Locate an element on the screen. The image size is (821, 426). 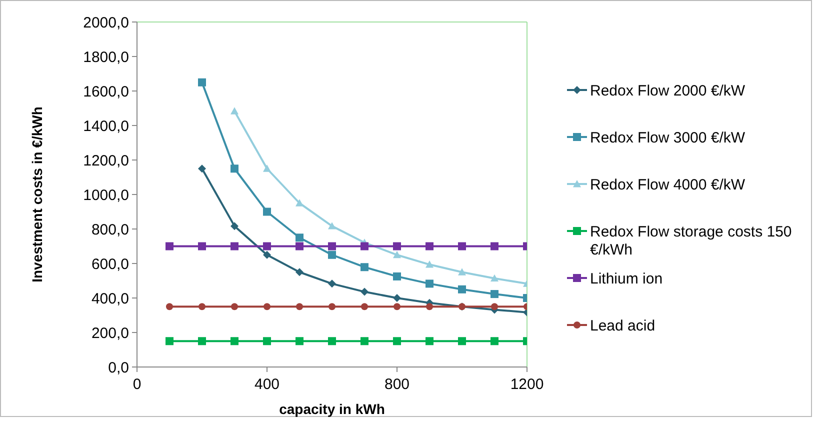
y-tick-label: 600,0 is located at coordinates (110, 264).